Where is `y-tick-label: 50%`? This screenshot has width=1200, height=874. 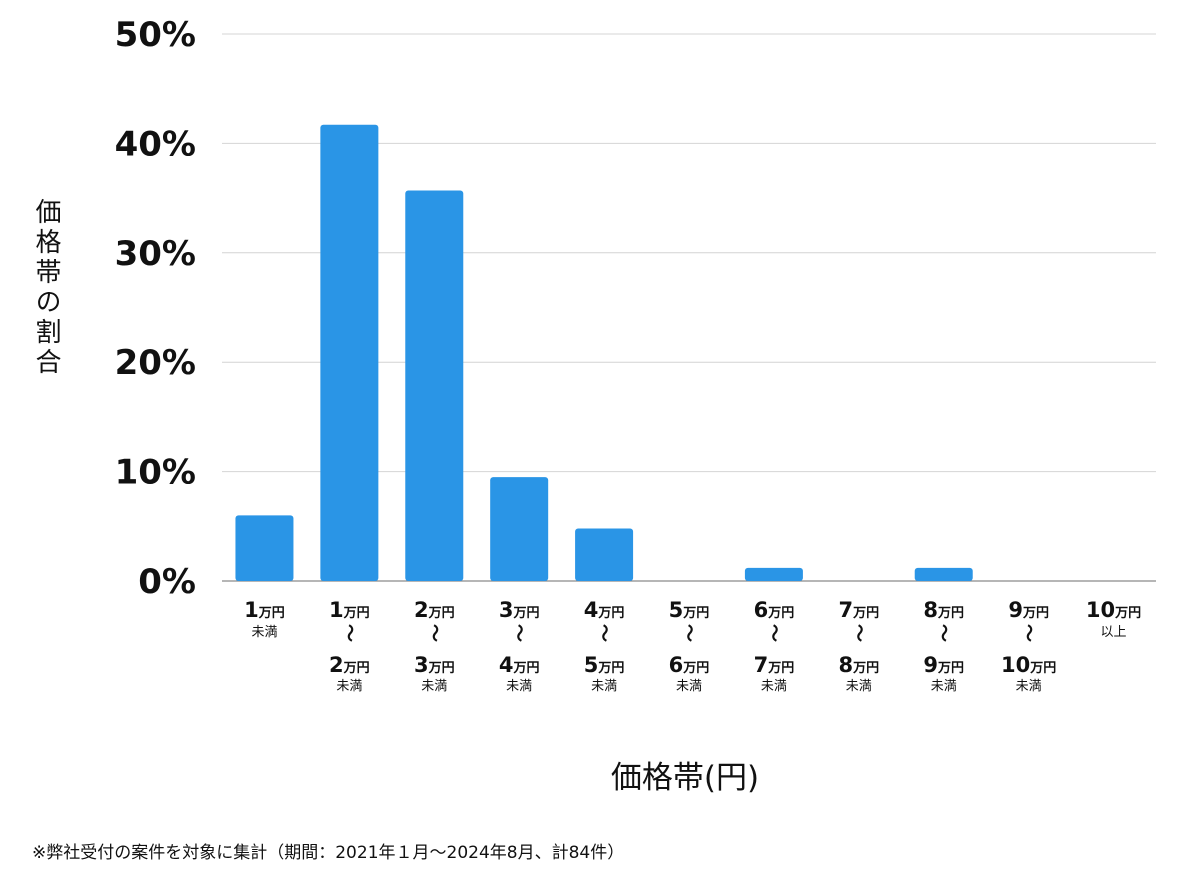
y-tick-label: 50% is located at coordinates (155, 35).